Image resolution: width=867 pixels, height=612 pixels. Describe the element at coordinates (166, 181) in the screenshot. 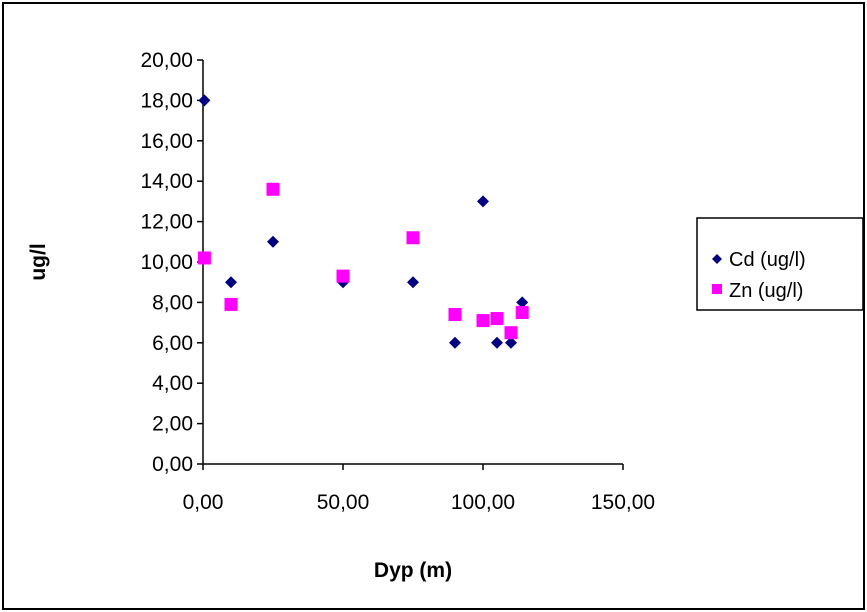

I see `y-tick-label: 14,00` at that location.